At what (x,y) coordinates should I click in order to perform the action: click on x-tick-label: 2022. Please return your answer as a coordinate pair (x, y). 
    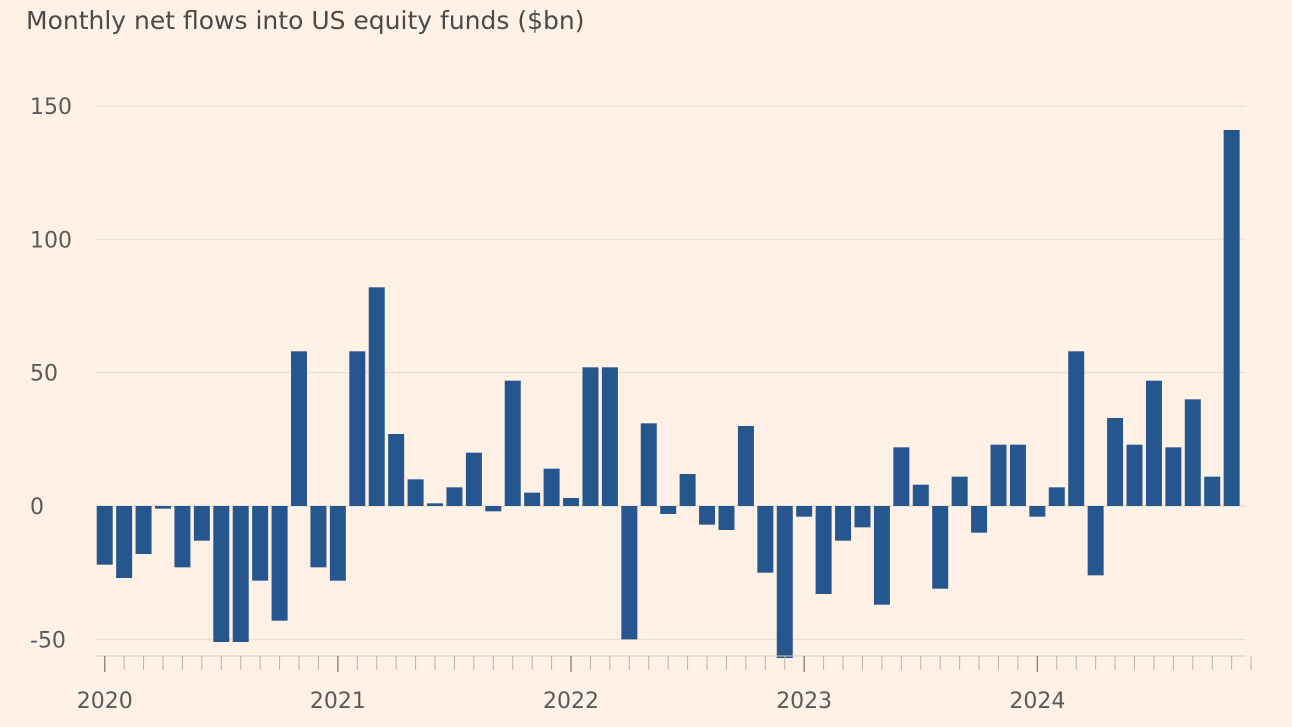
    Looking at the image, I should click on (571, 701).